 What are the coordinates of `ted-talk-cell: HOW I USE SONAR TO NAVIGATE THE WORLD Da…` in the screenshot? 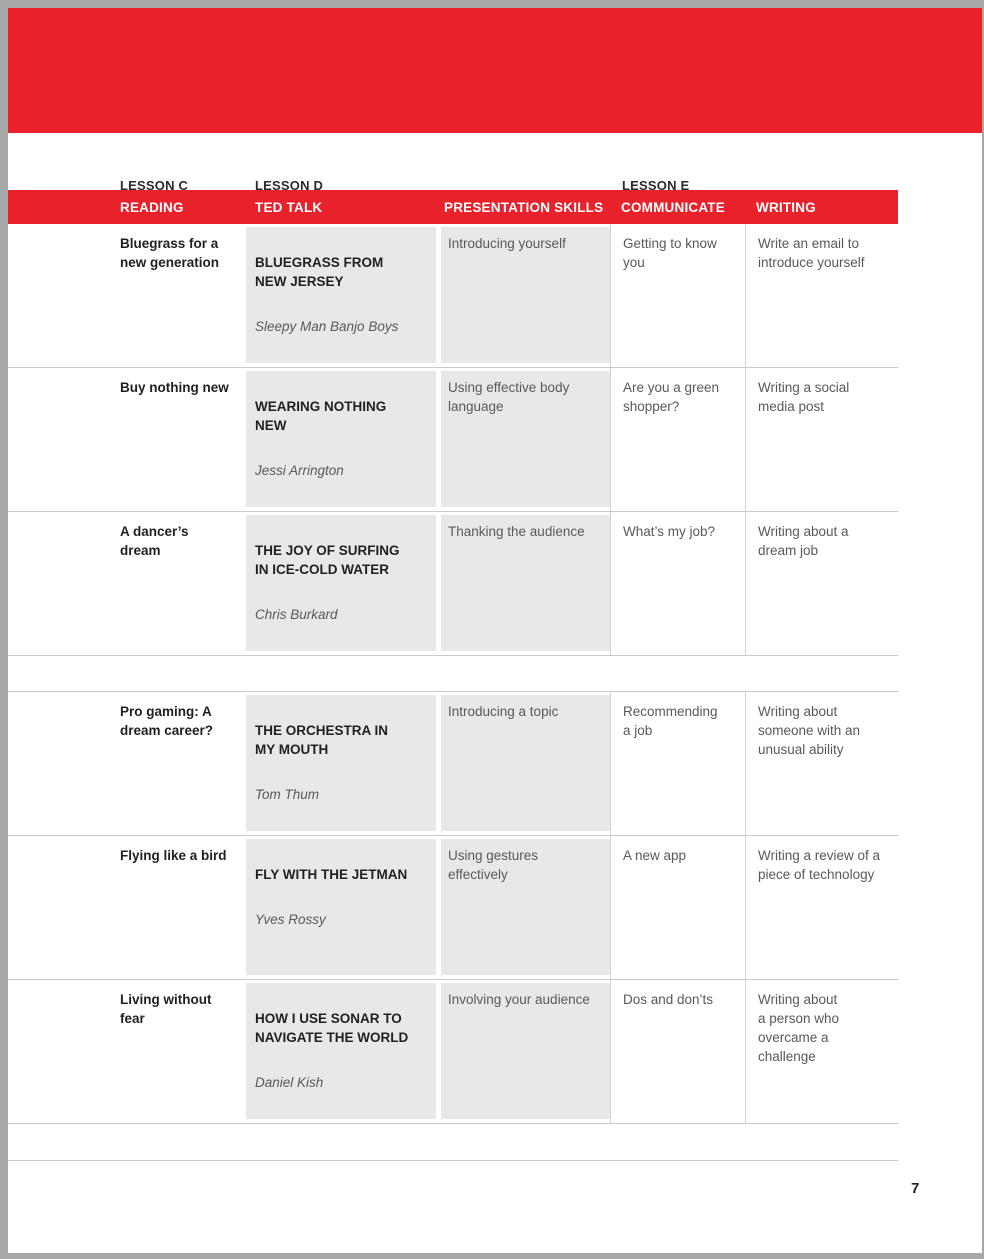 It's located at (341, 1051).